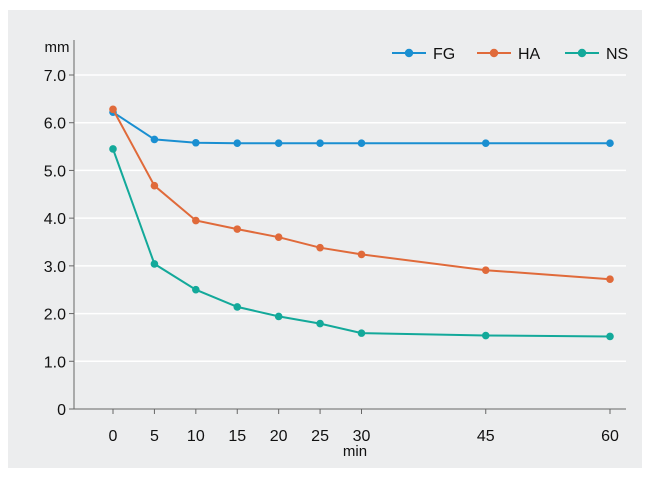  What do you see at coordinates (154, 436) in the screenshot?
I see `x-tick-label: 5` at bounding box center [154, 436].